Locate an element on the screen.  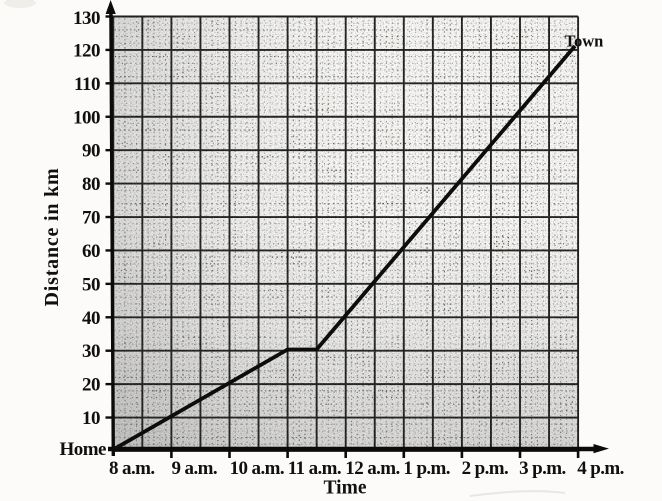
svg-text: 40 is located at coordinates (91, 318).